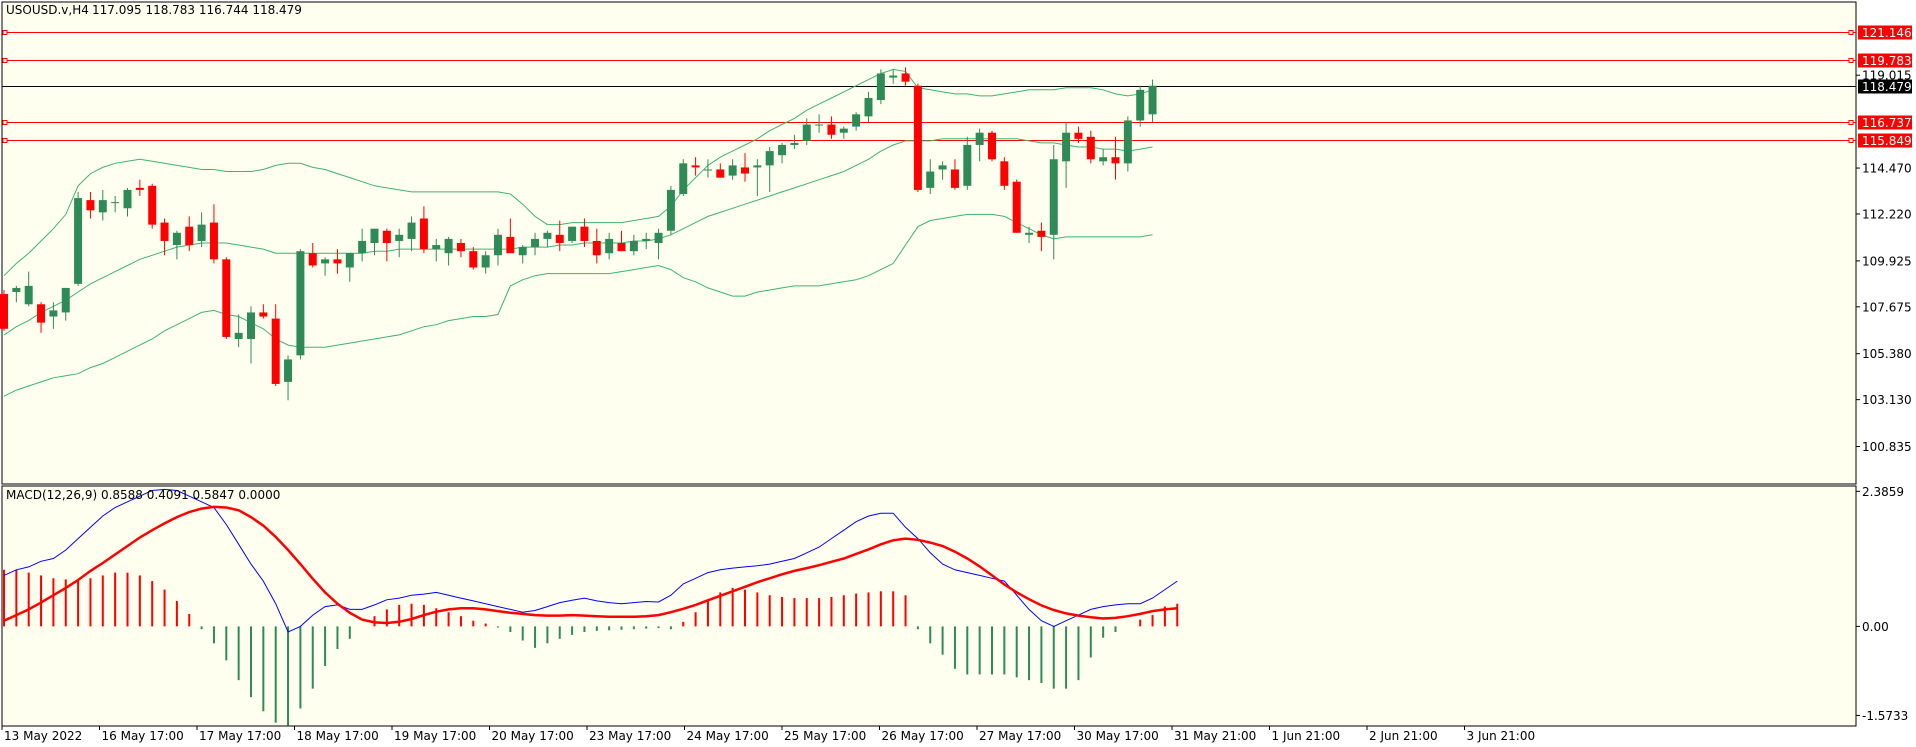 The width and height of the screenshot is (1916, 747). I want to click on time-axis-tick-label: 25 May 17:00, so click(825, 736).